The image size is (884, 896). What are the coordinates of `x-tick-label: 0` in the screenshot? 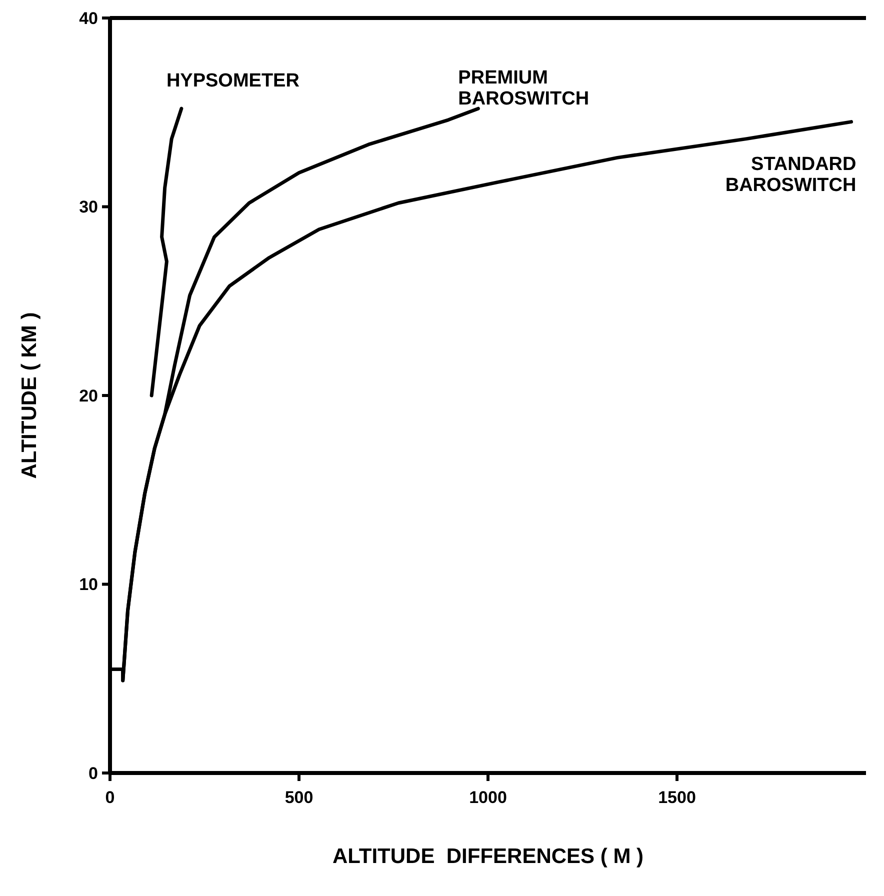 It's located at (110, 797).